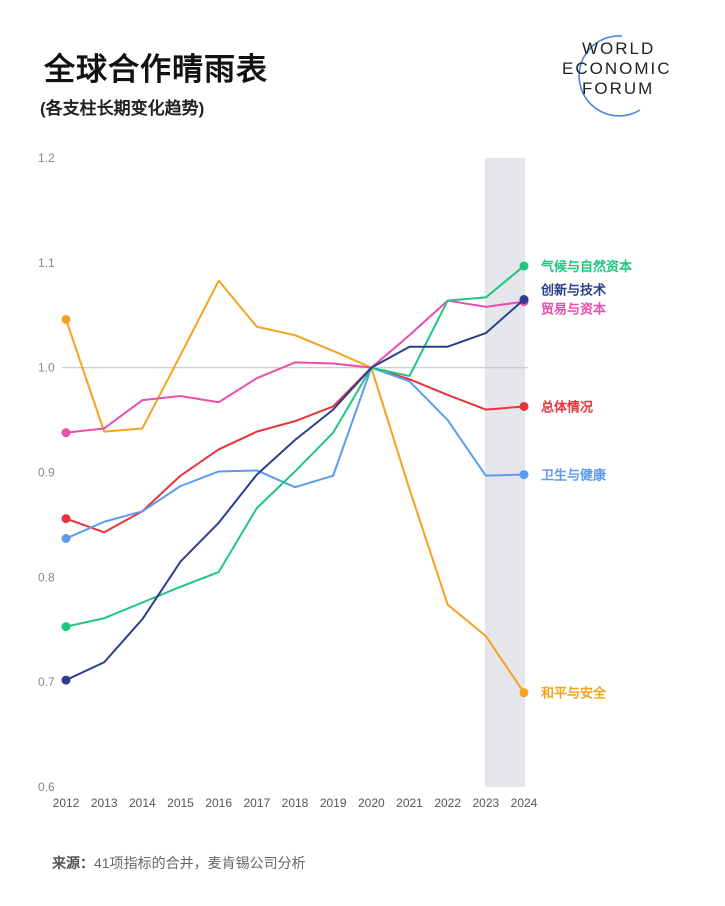  Describe the element at coordinates (573, 309) in the screenshot. I see `series-label: 贸易与资本` at that location.